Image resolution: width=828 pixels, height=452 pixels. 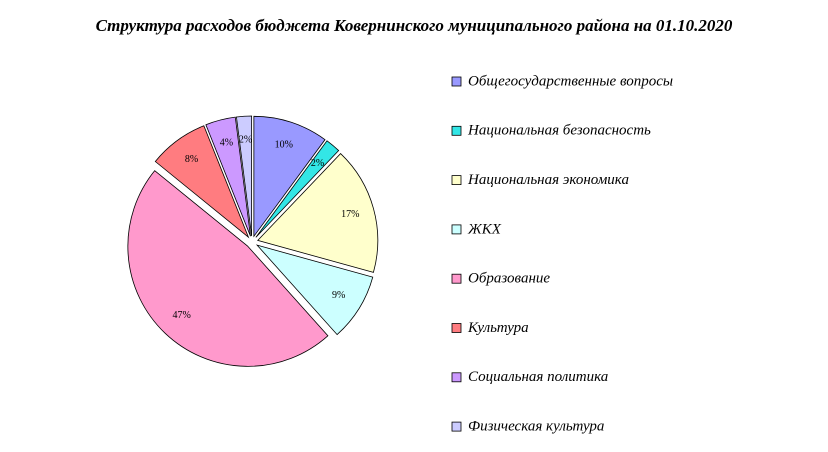 I want to click on legend-label: ЖКХ, so click(x=484, y=229).